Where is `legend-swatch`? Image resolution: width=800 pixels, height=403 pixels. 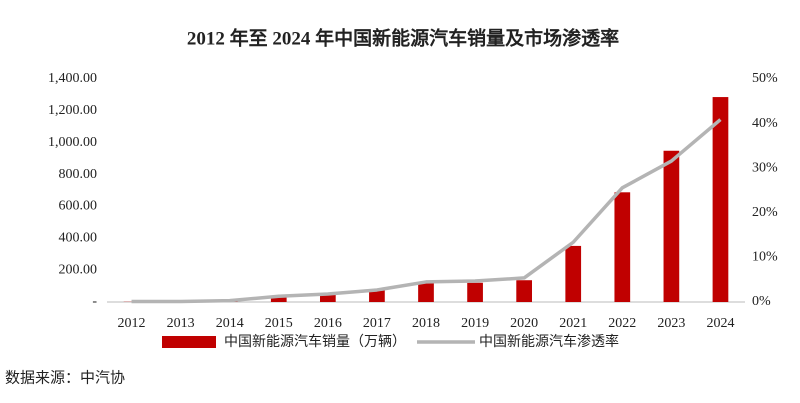
legend-swatch is located at coordinates (189, 342).